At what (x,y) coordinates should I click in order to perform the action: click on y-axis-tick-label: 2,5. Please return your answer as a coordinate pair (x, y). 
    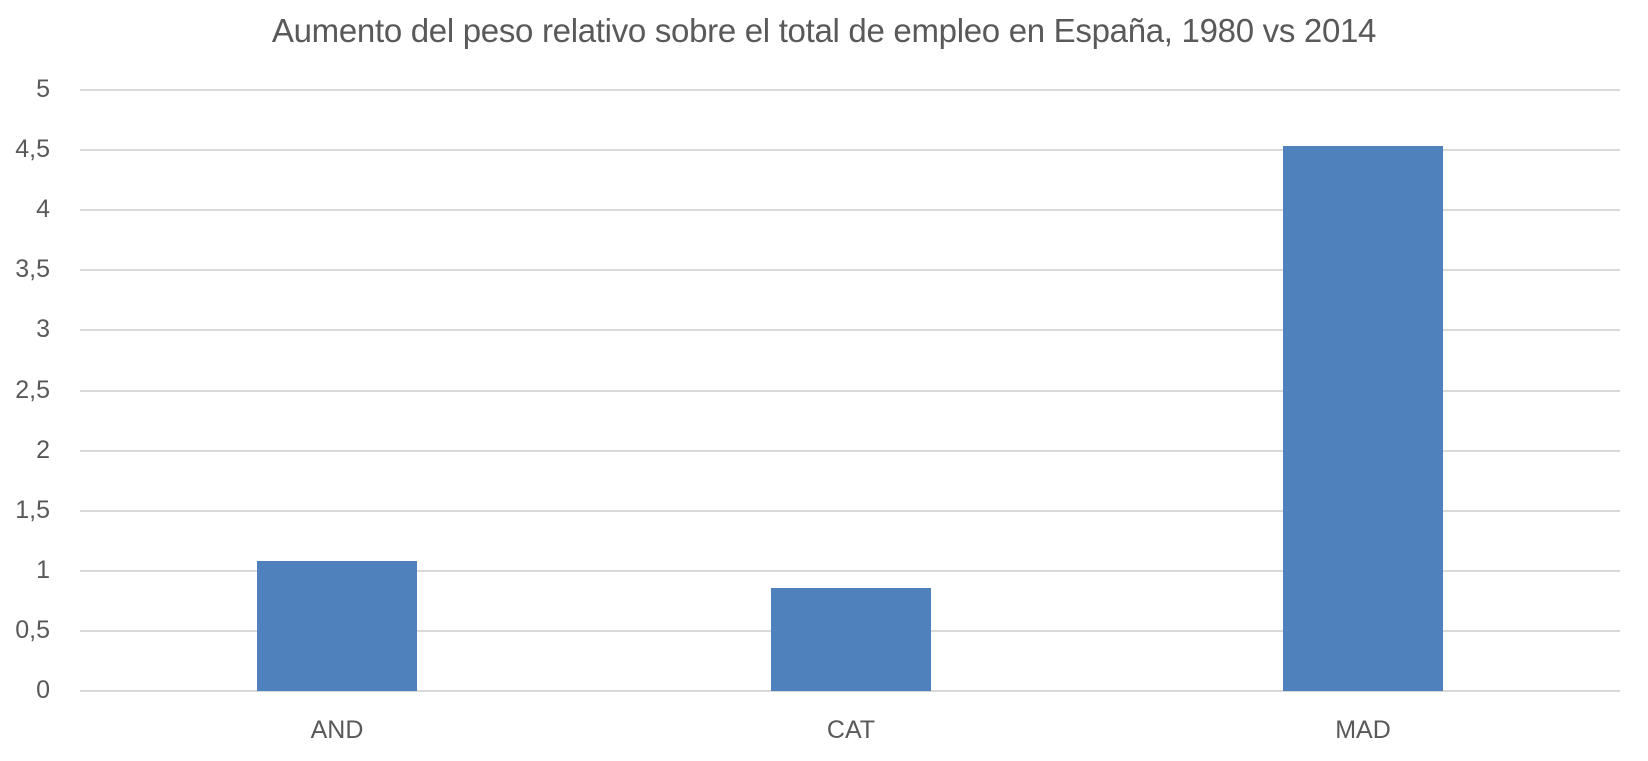
    Looking at the image, I should click on (32, 389).